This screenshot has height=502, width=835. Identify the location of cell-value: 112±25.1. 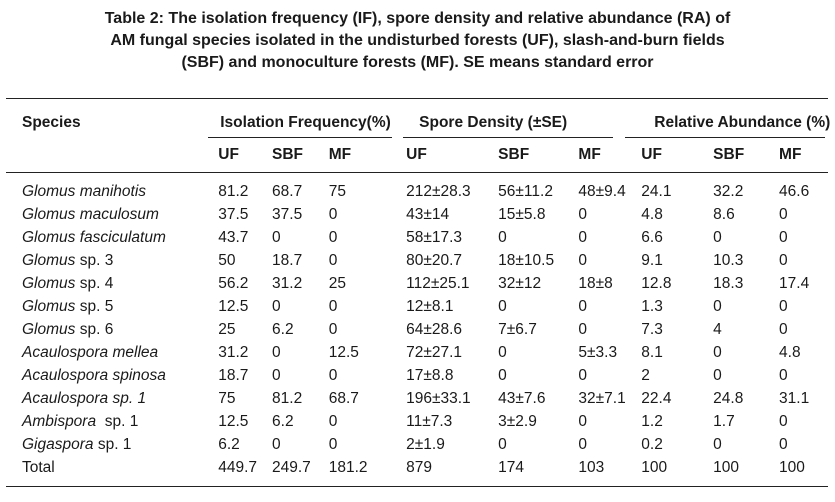
(438, 283).